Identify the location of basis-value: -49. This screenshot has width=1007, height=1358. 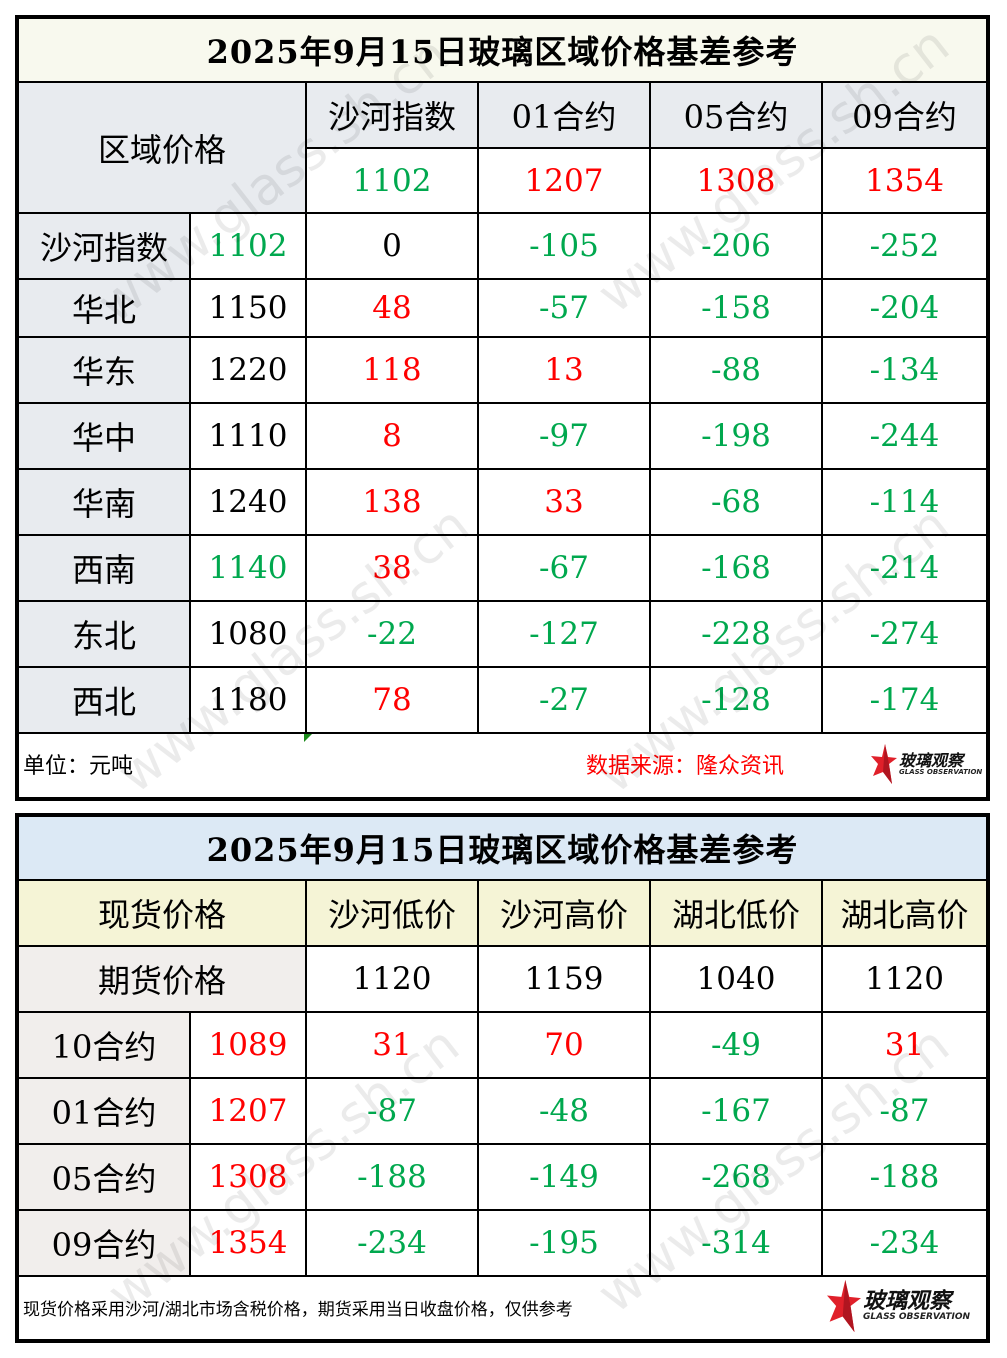
(736, 1045).